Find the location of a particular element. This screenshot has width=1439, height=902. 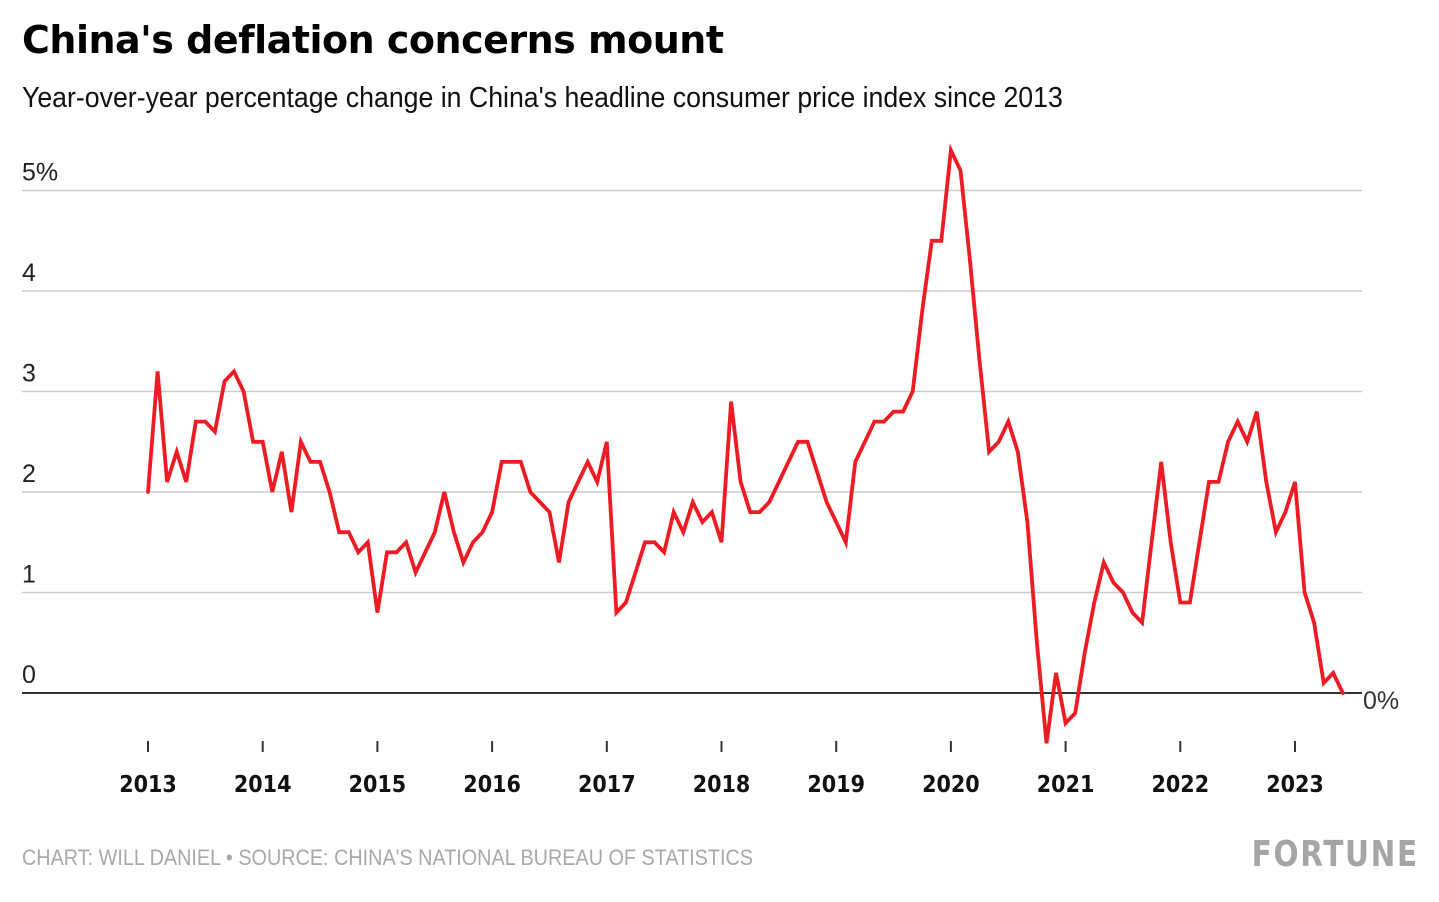

fortune-logo: FORTUNE is located at coordinates (1335, 854).